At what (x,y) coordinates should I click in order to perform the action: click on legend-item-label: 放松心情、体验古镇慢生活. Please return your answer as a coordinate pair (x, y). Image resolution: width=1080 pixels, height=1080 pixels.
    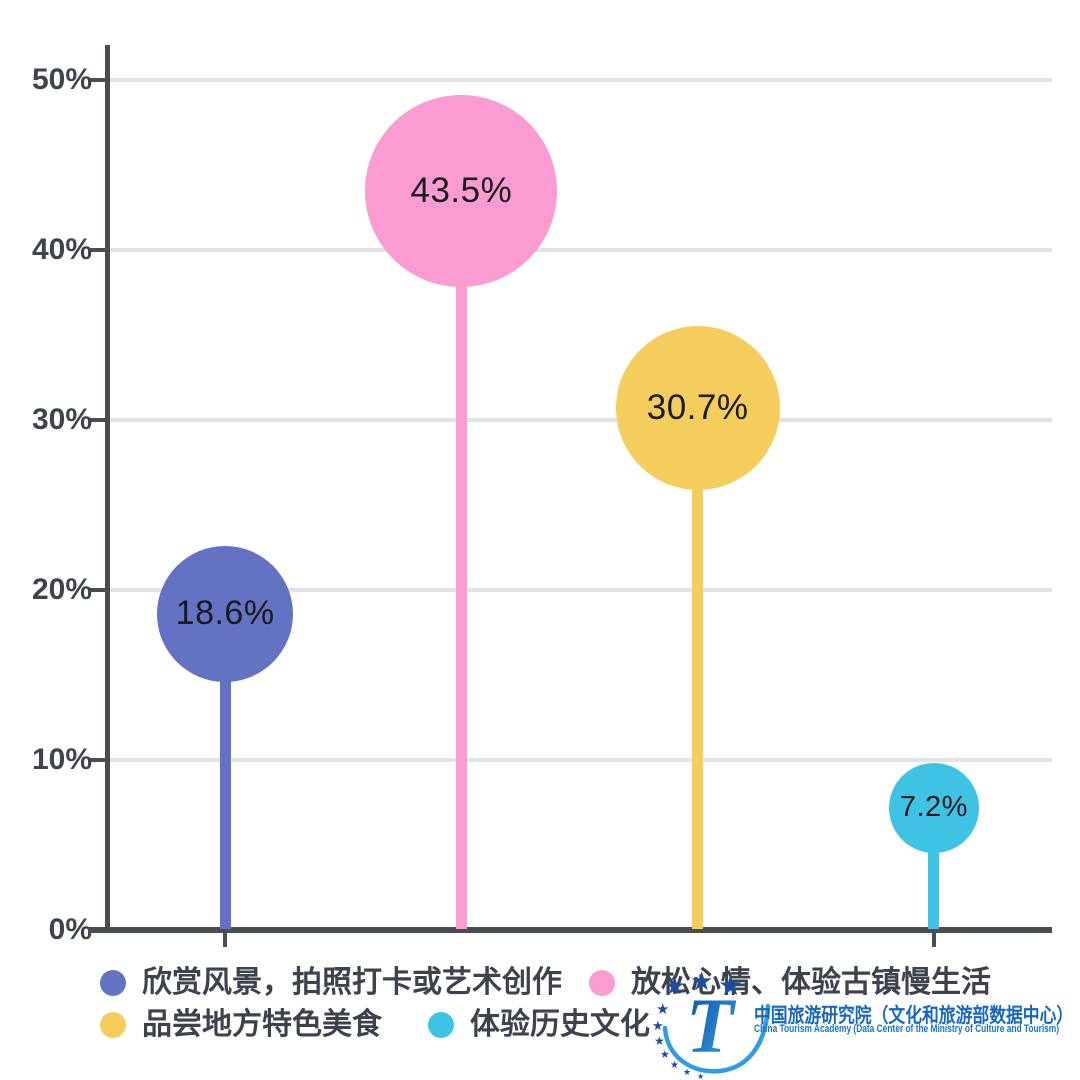
    Looking at the image, I should click on (811, 982).